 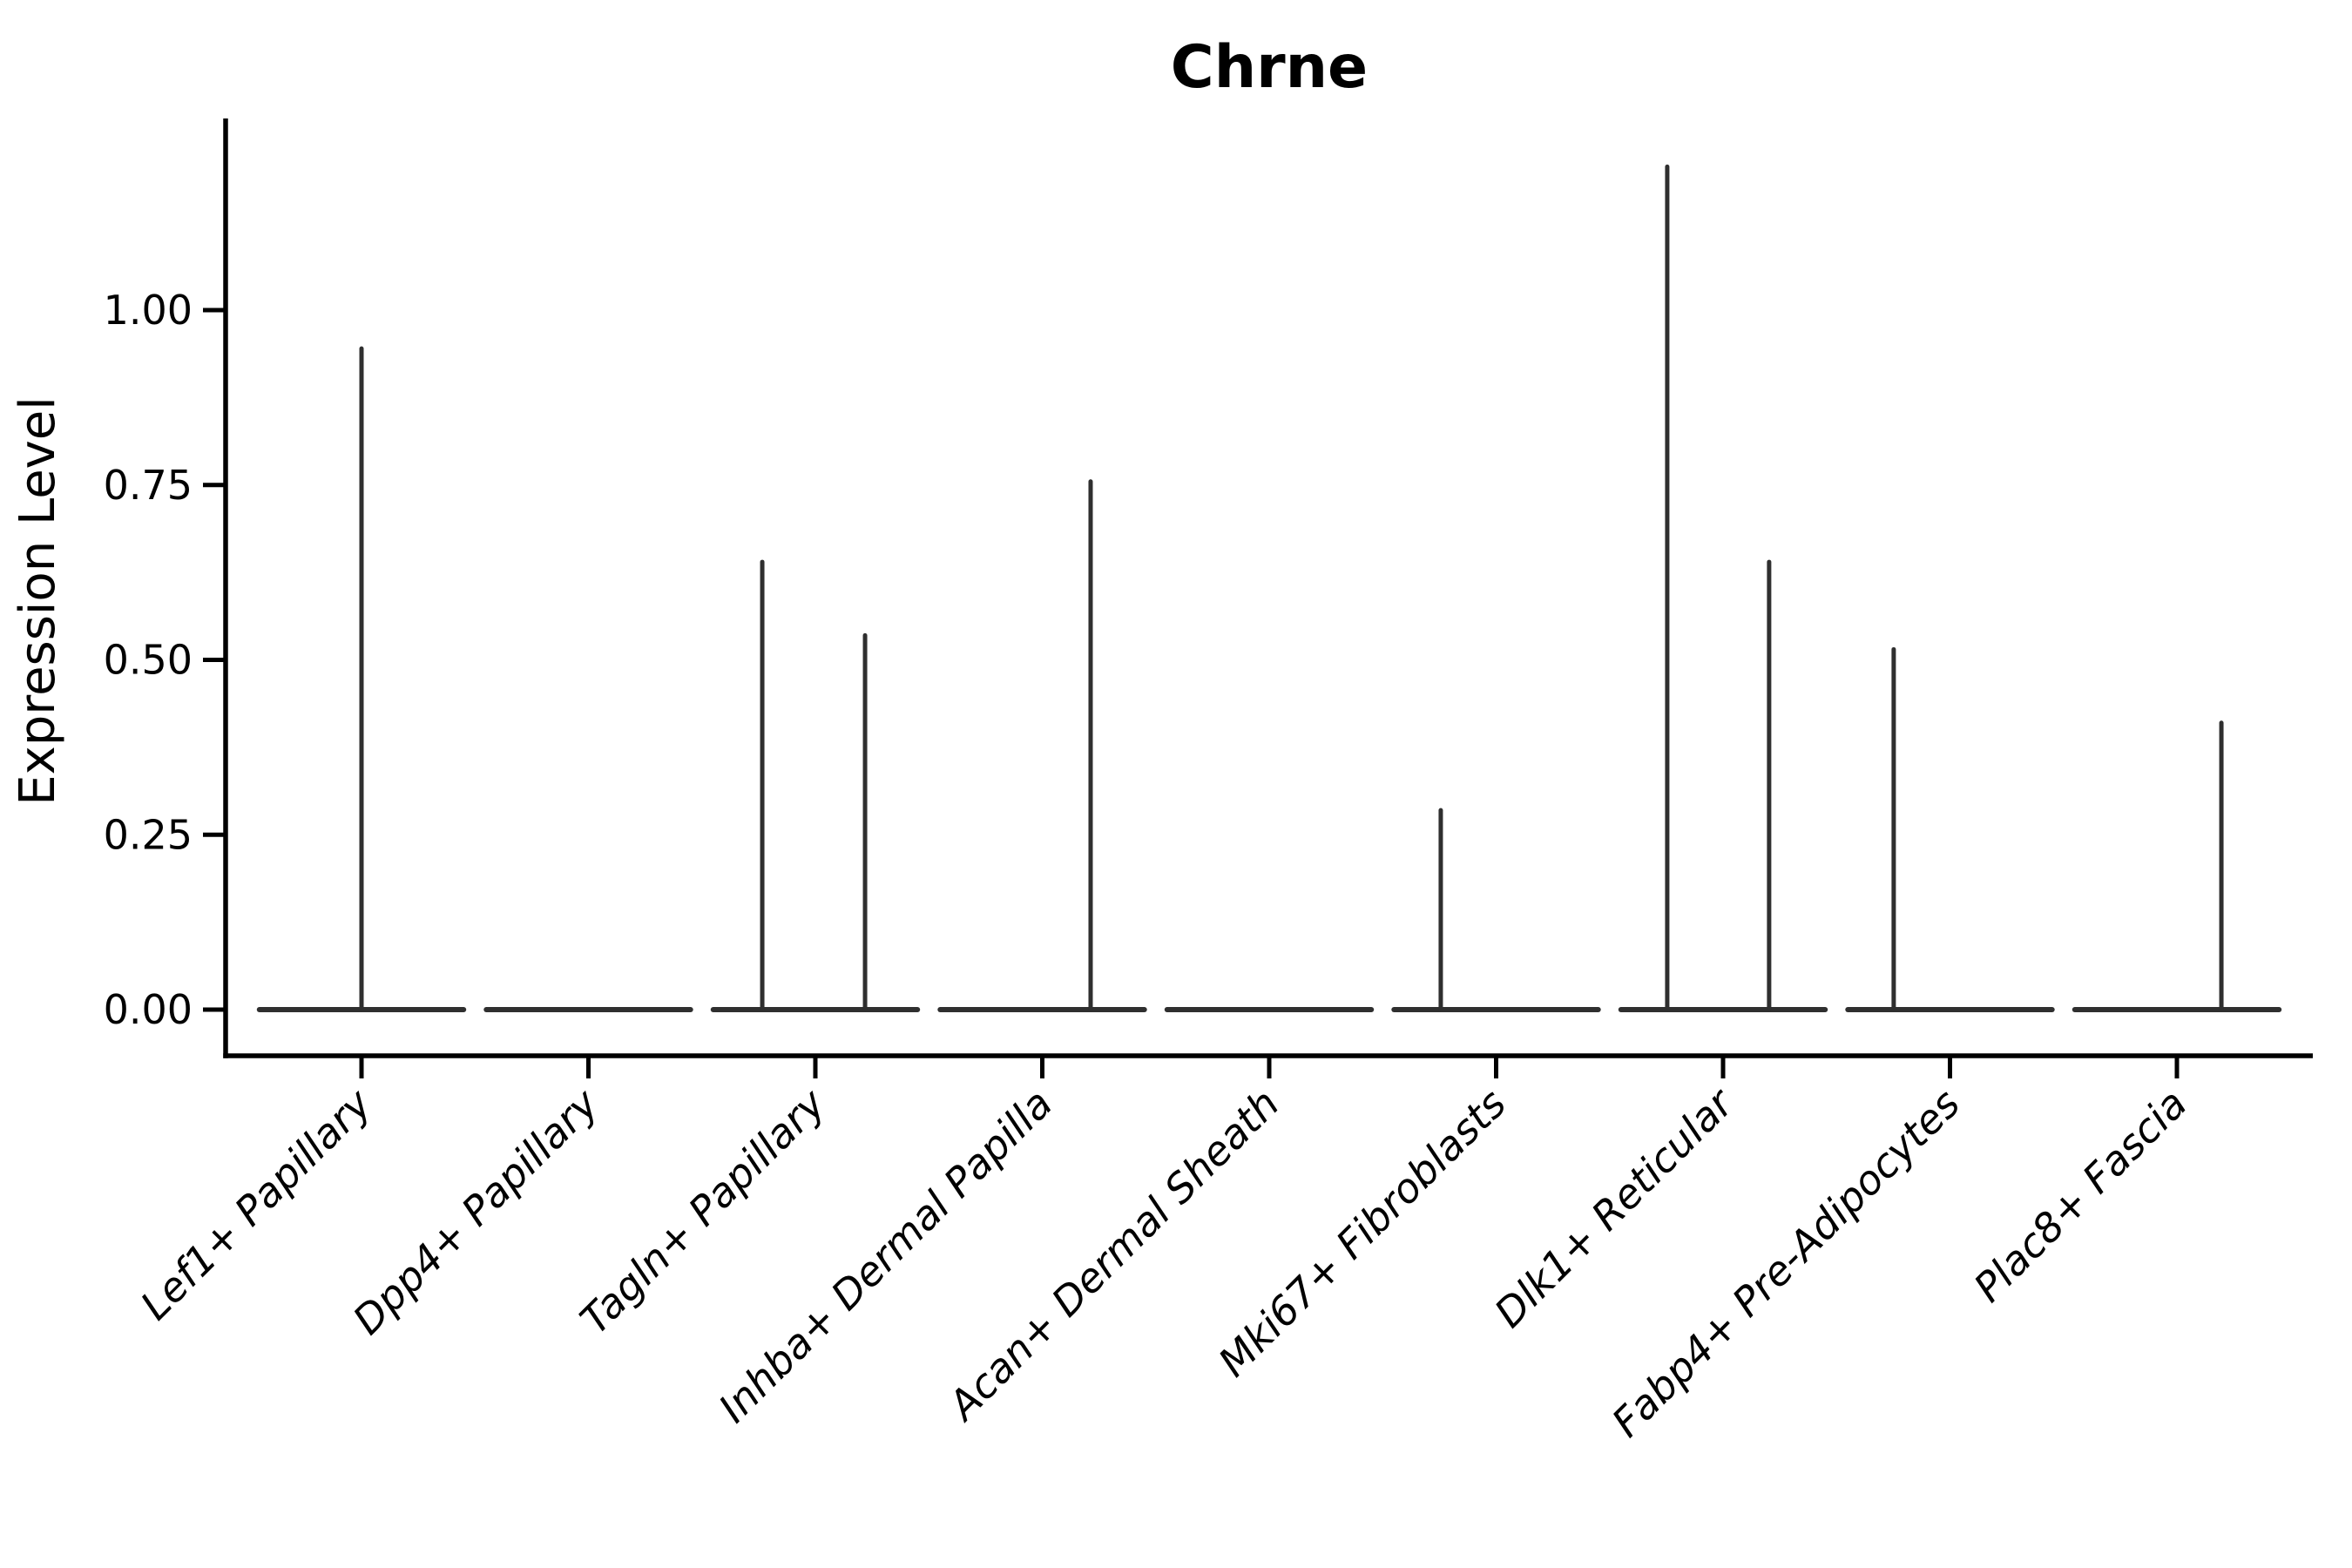 What do you see at coordinates (148, 834) in the screenshot?
I see `y-tick-label: 0.25` at bounding box center [148, 834].